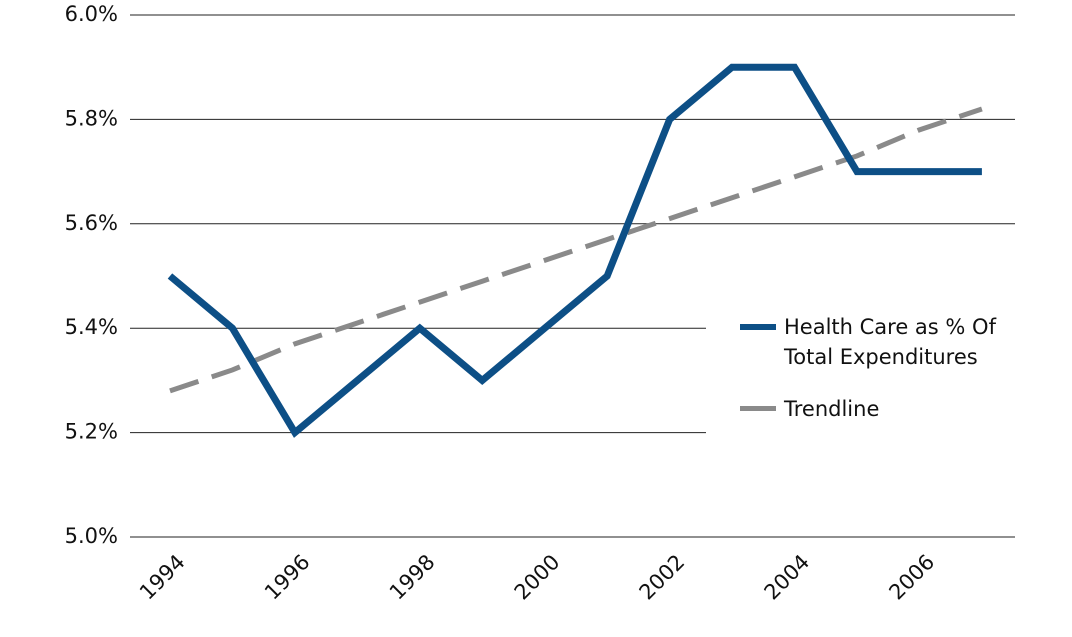  I want to click on y-tick-label: 5.8%, so click(91, 118).